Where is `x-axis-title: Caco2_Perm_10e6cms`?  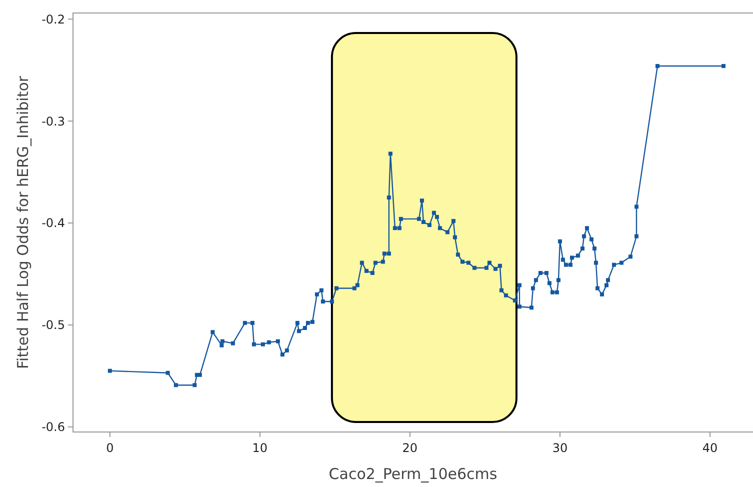
x-axis-title: Caco2_Perm_10e6cms is located at coordinates (413, 474).